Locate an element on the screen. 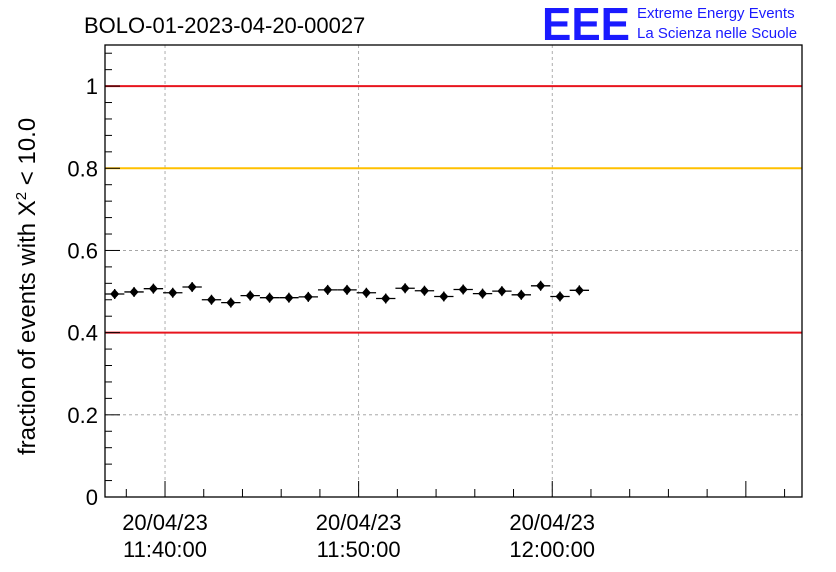 The image size is (836, 572). y-tick-label: 0 is located at coordinates (92, 497).